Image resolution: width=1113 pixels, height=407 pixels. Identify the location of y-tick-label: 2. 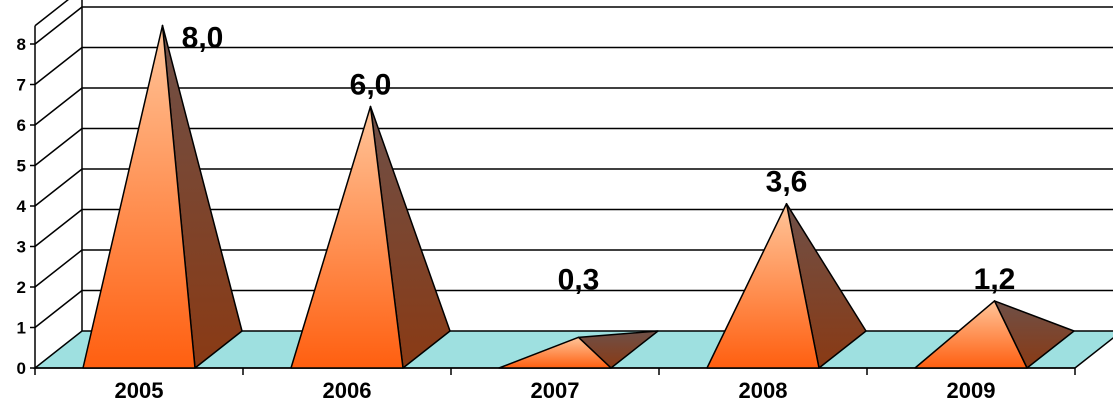
(21, 287).